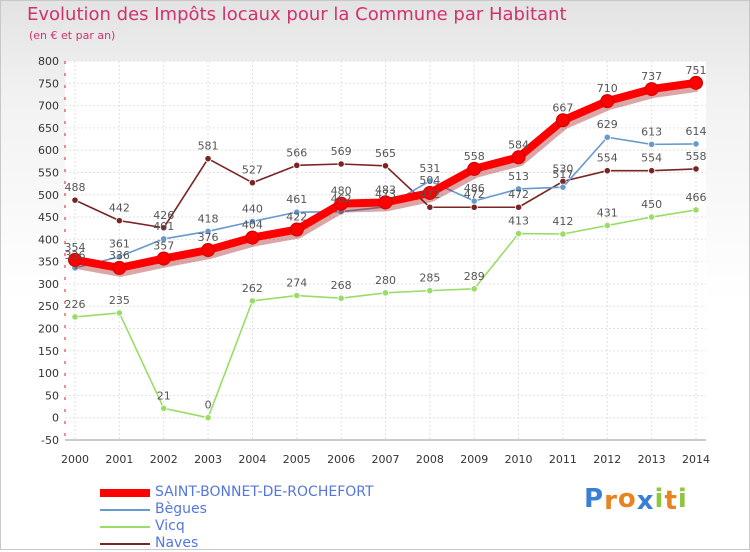 The height and width of the screenshot is (552, 750). What do you see at coordinates (208, 405) in the screenshot?
I see `data-label: 0` at bounding box center [208, 405].